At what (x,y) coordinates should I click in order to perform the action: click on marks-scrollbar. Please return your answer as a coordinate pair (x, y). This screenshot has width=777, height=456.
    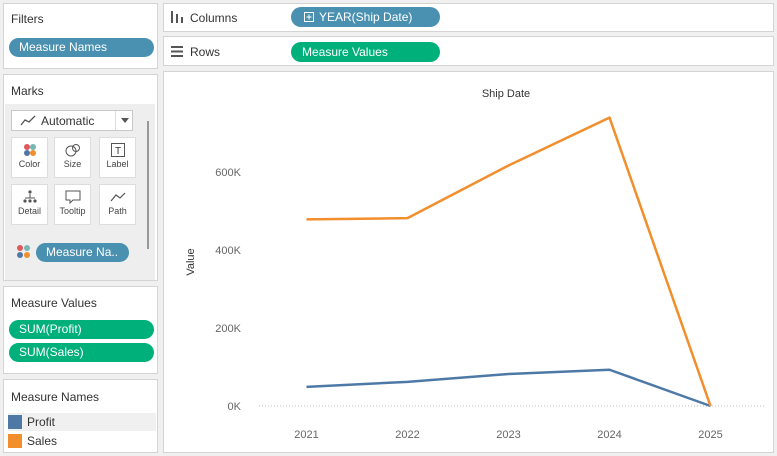
    Looking at the image, I should click on (148, 185).